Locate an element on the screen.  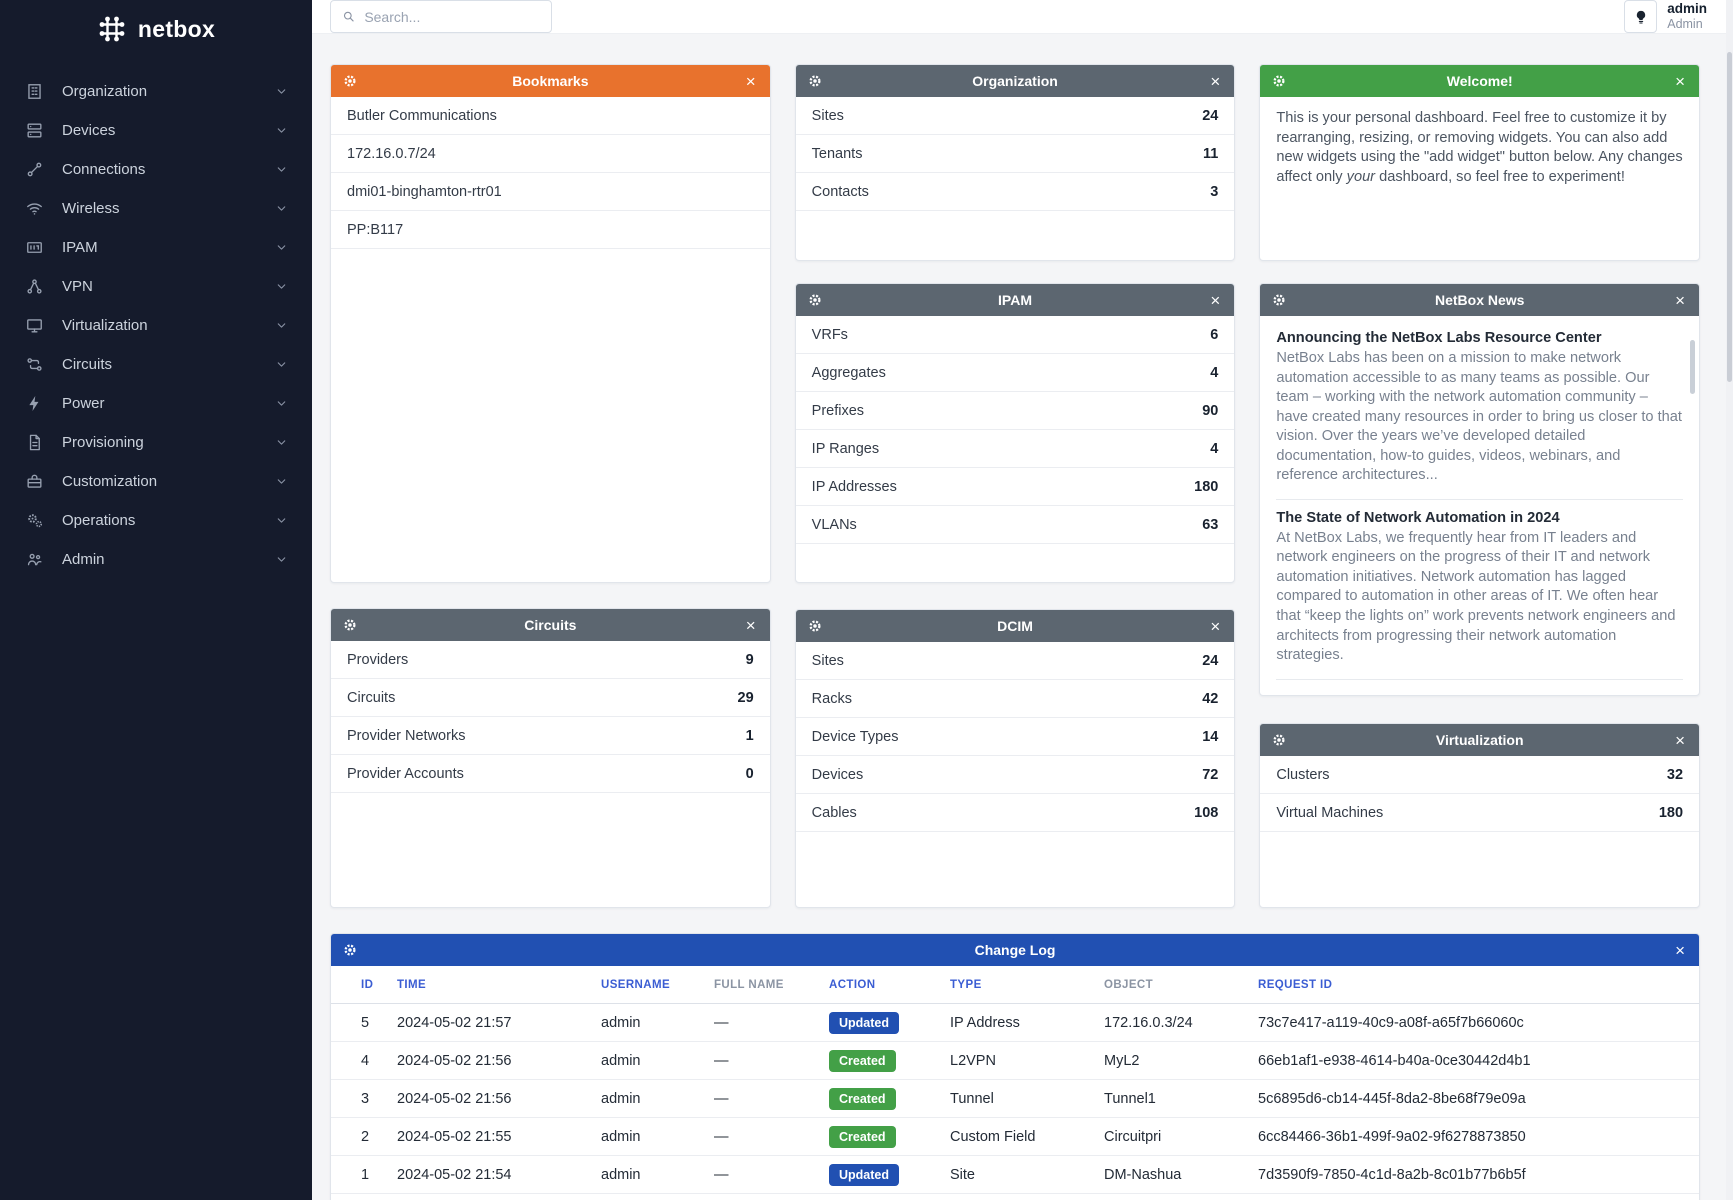
stat-row: Circuits 29 is located at coordinates (550, 698).